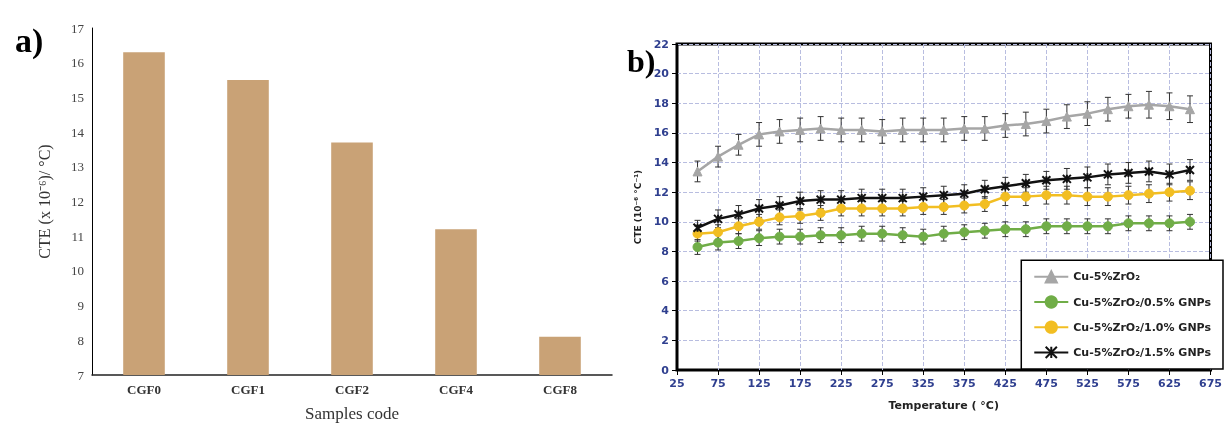 This screenshot has width=1225, height=427. What do you see at coordinates (1128, 383) in the screenshot?
I see `x-tick-label: 575` at bounding box center [1128, 383].